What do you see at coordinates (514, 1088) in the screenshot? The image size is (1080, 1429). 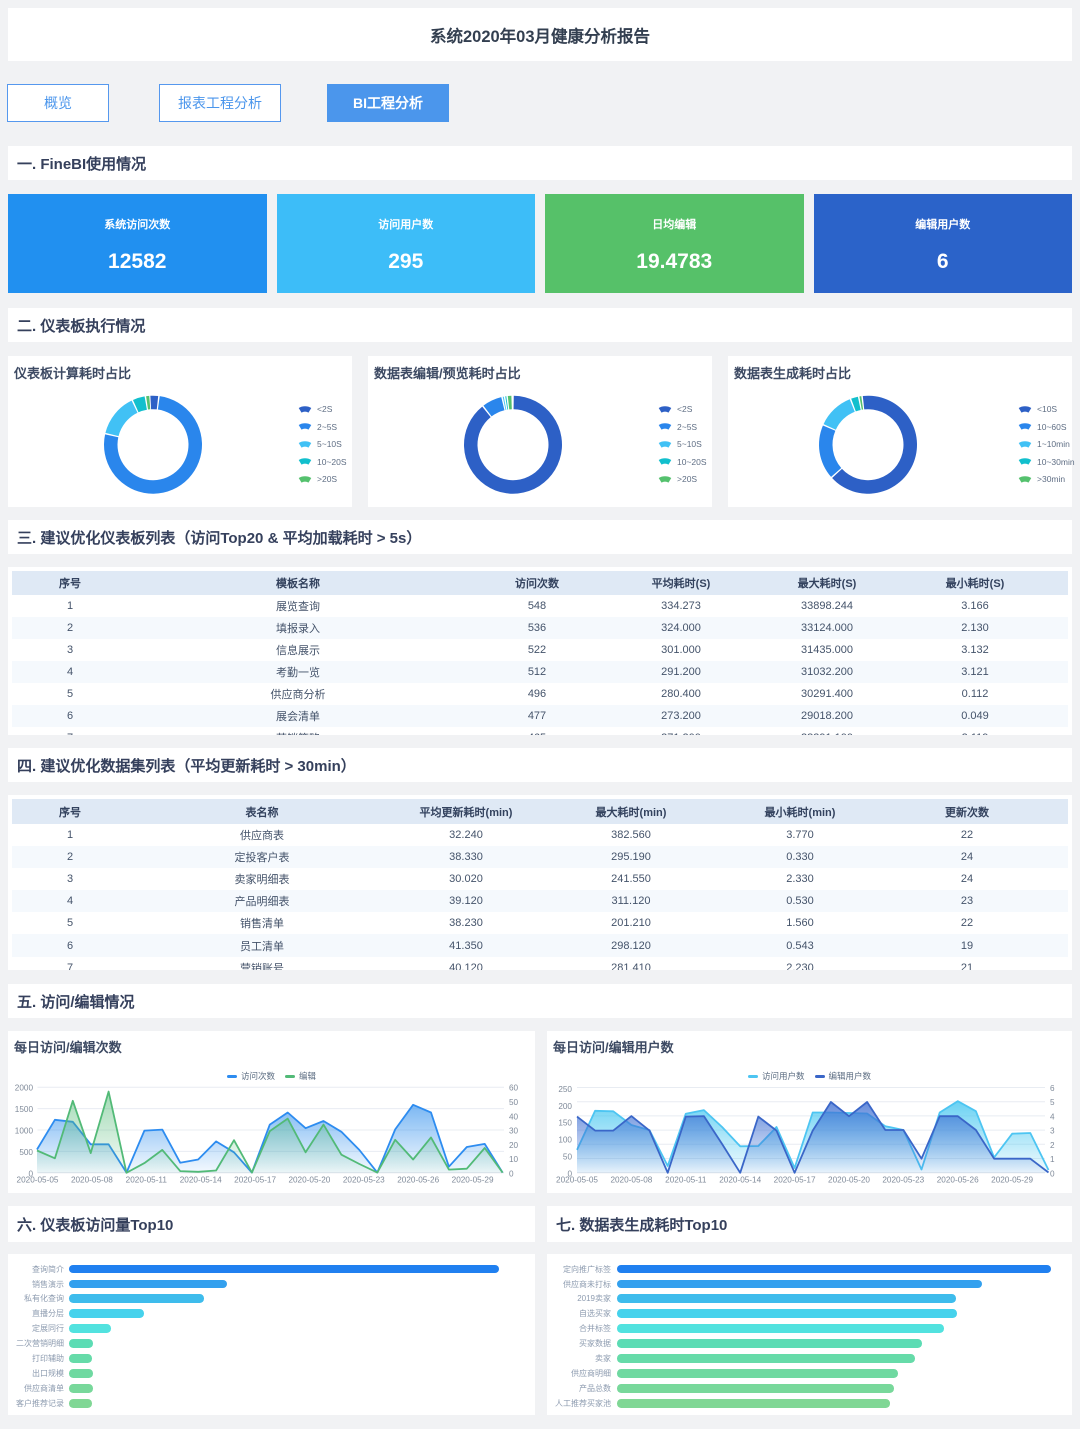 I see `svg-text: 60` at bounding box center [514, 1088].